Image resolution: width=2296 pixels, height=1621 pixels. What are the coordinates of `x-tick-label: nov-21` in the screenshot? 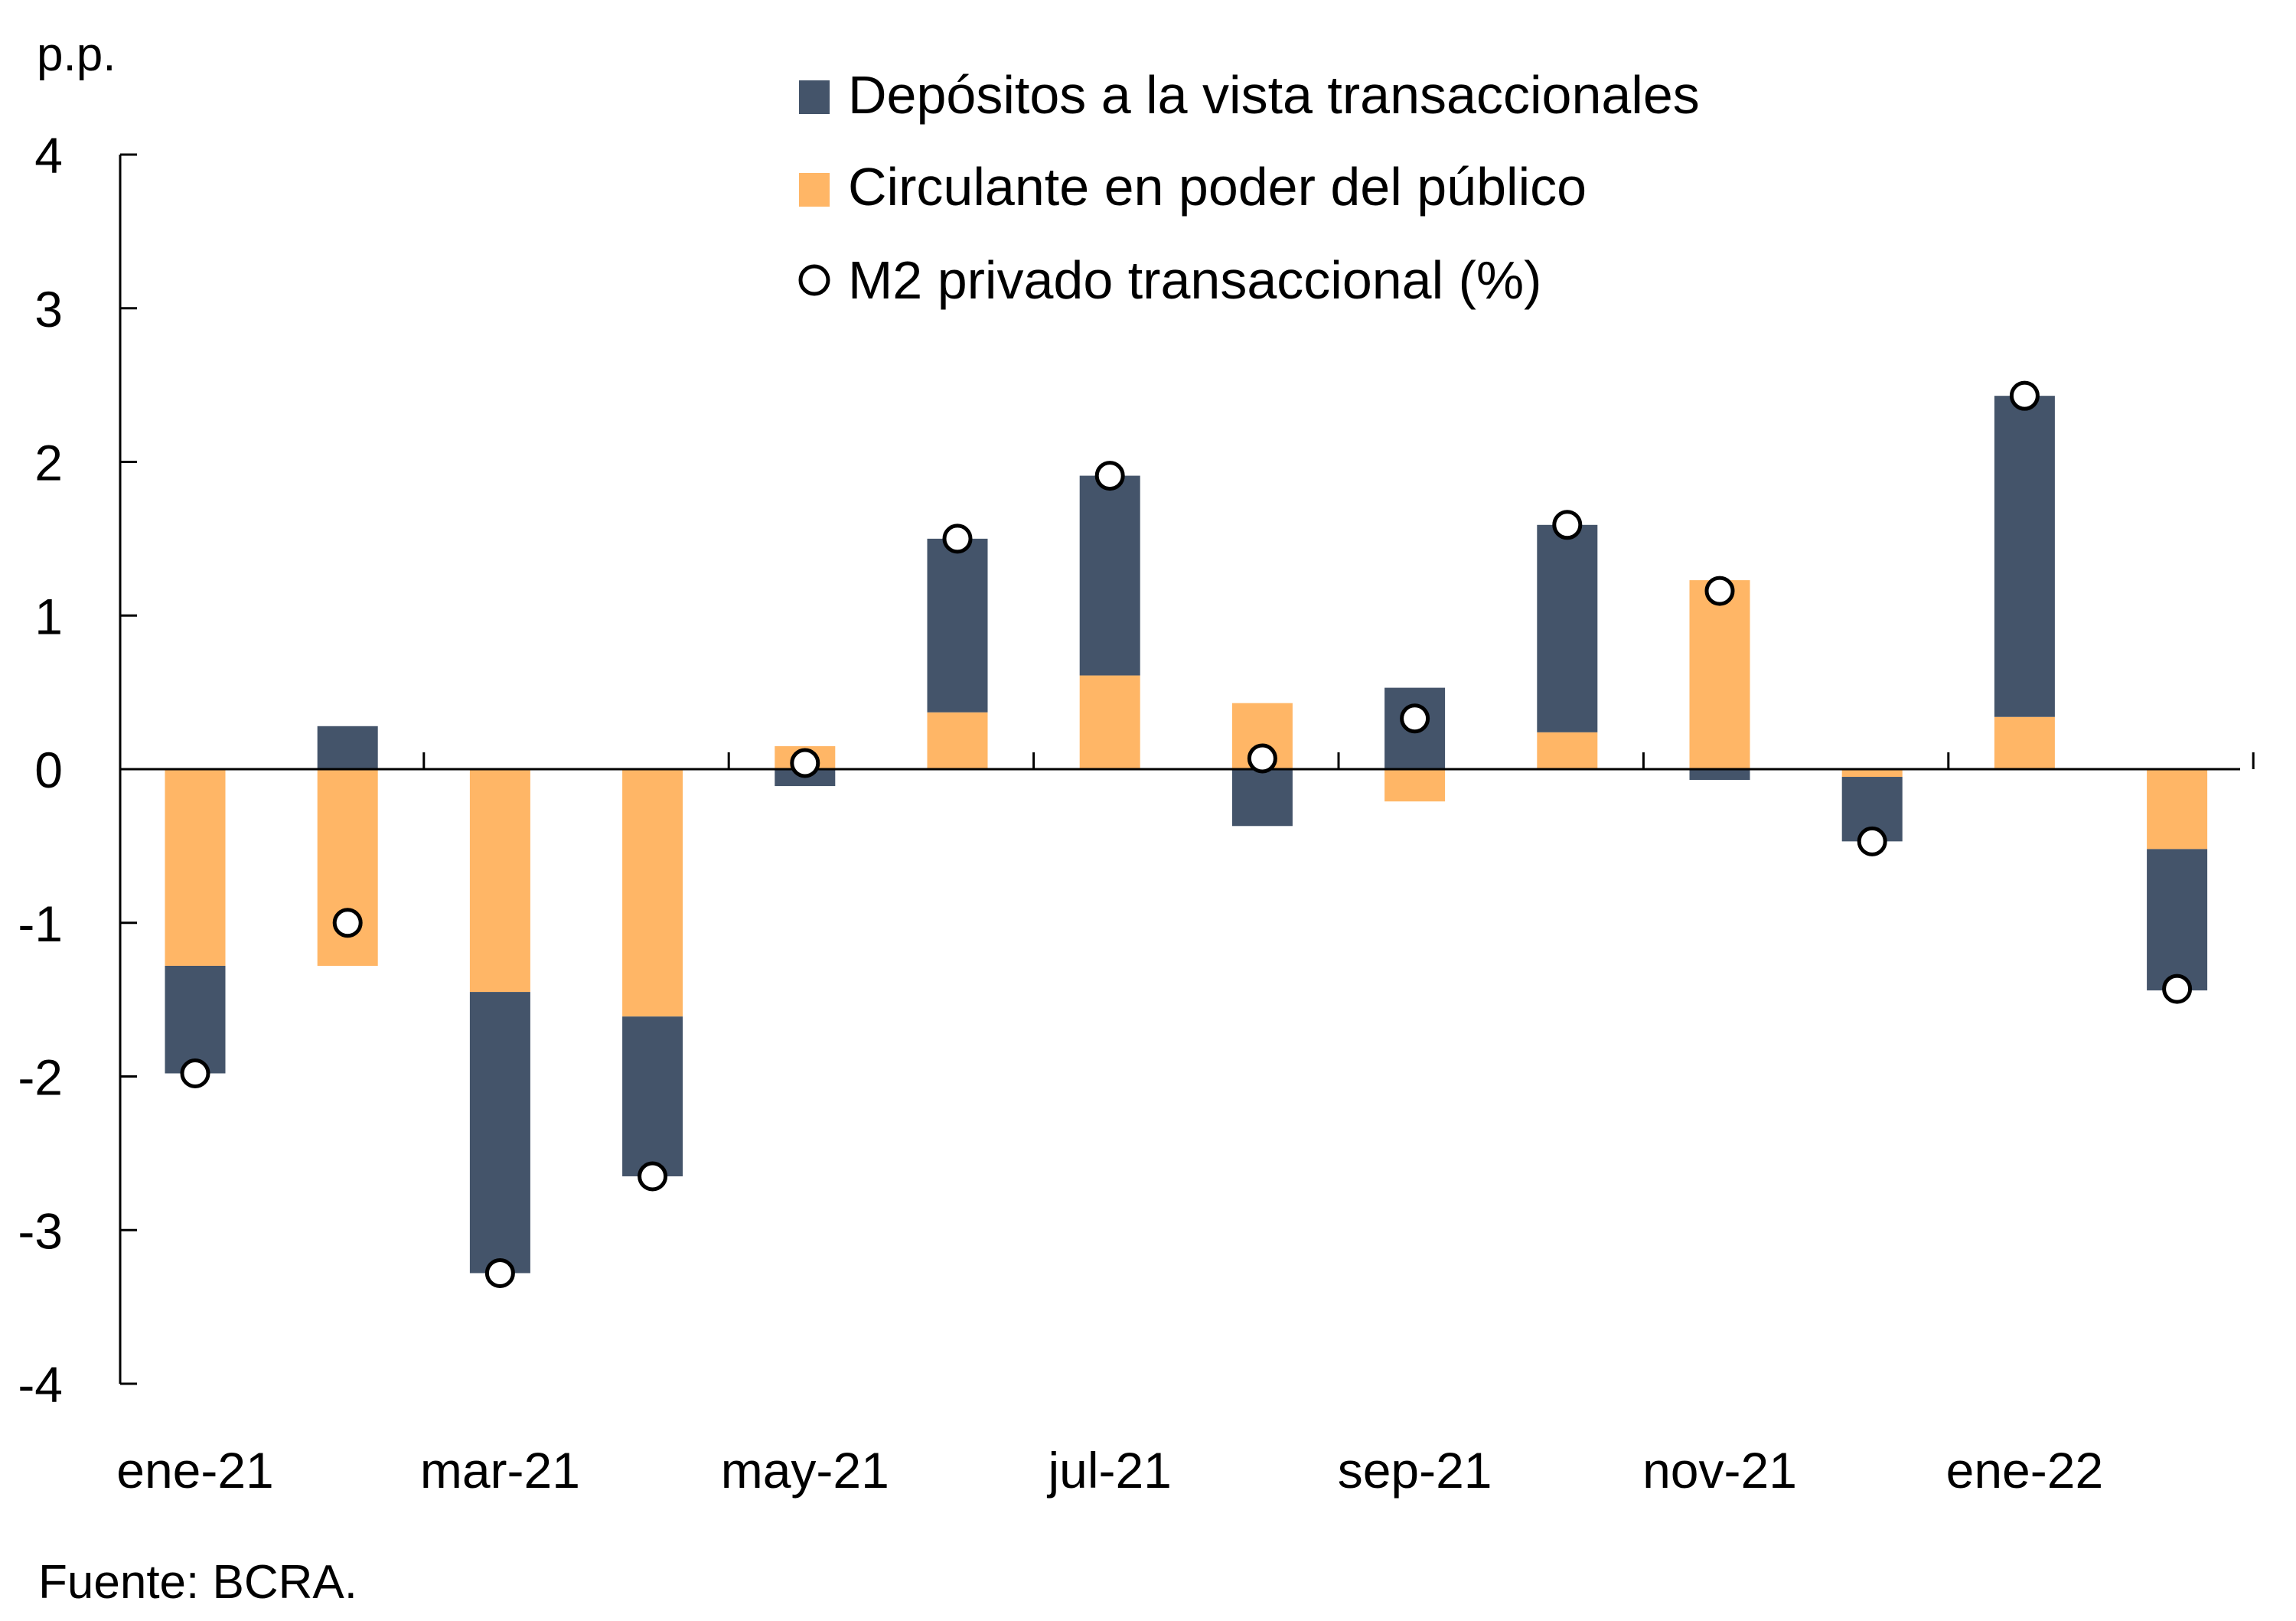 It's located at (1719, 1470).